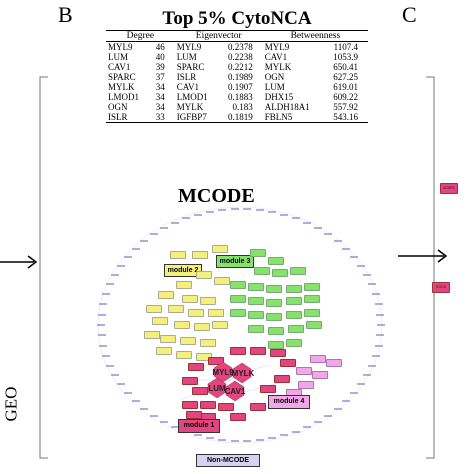 The width and height of the screenshot is (474, 474). What do you see at coordinates (345, 107) in the screenshot?
I see `score-cell: 557.92` at bounding box center [345, 107].